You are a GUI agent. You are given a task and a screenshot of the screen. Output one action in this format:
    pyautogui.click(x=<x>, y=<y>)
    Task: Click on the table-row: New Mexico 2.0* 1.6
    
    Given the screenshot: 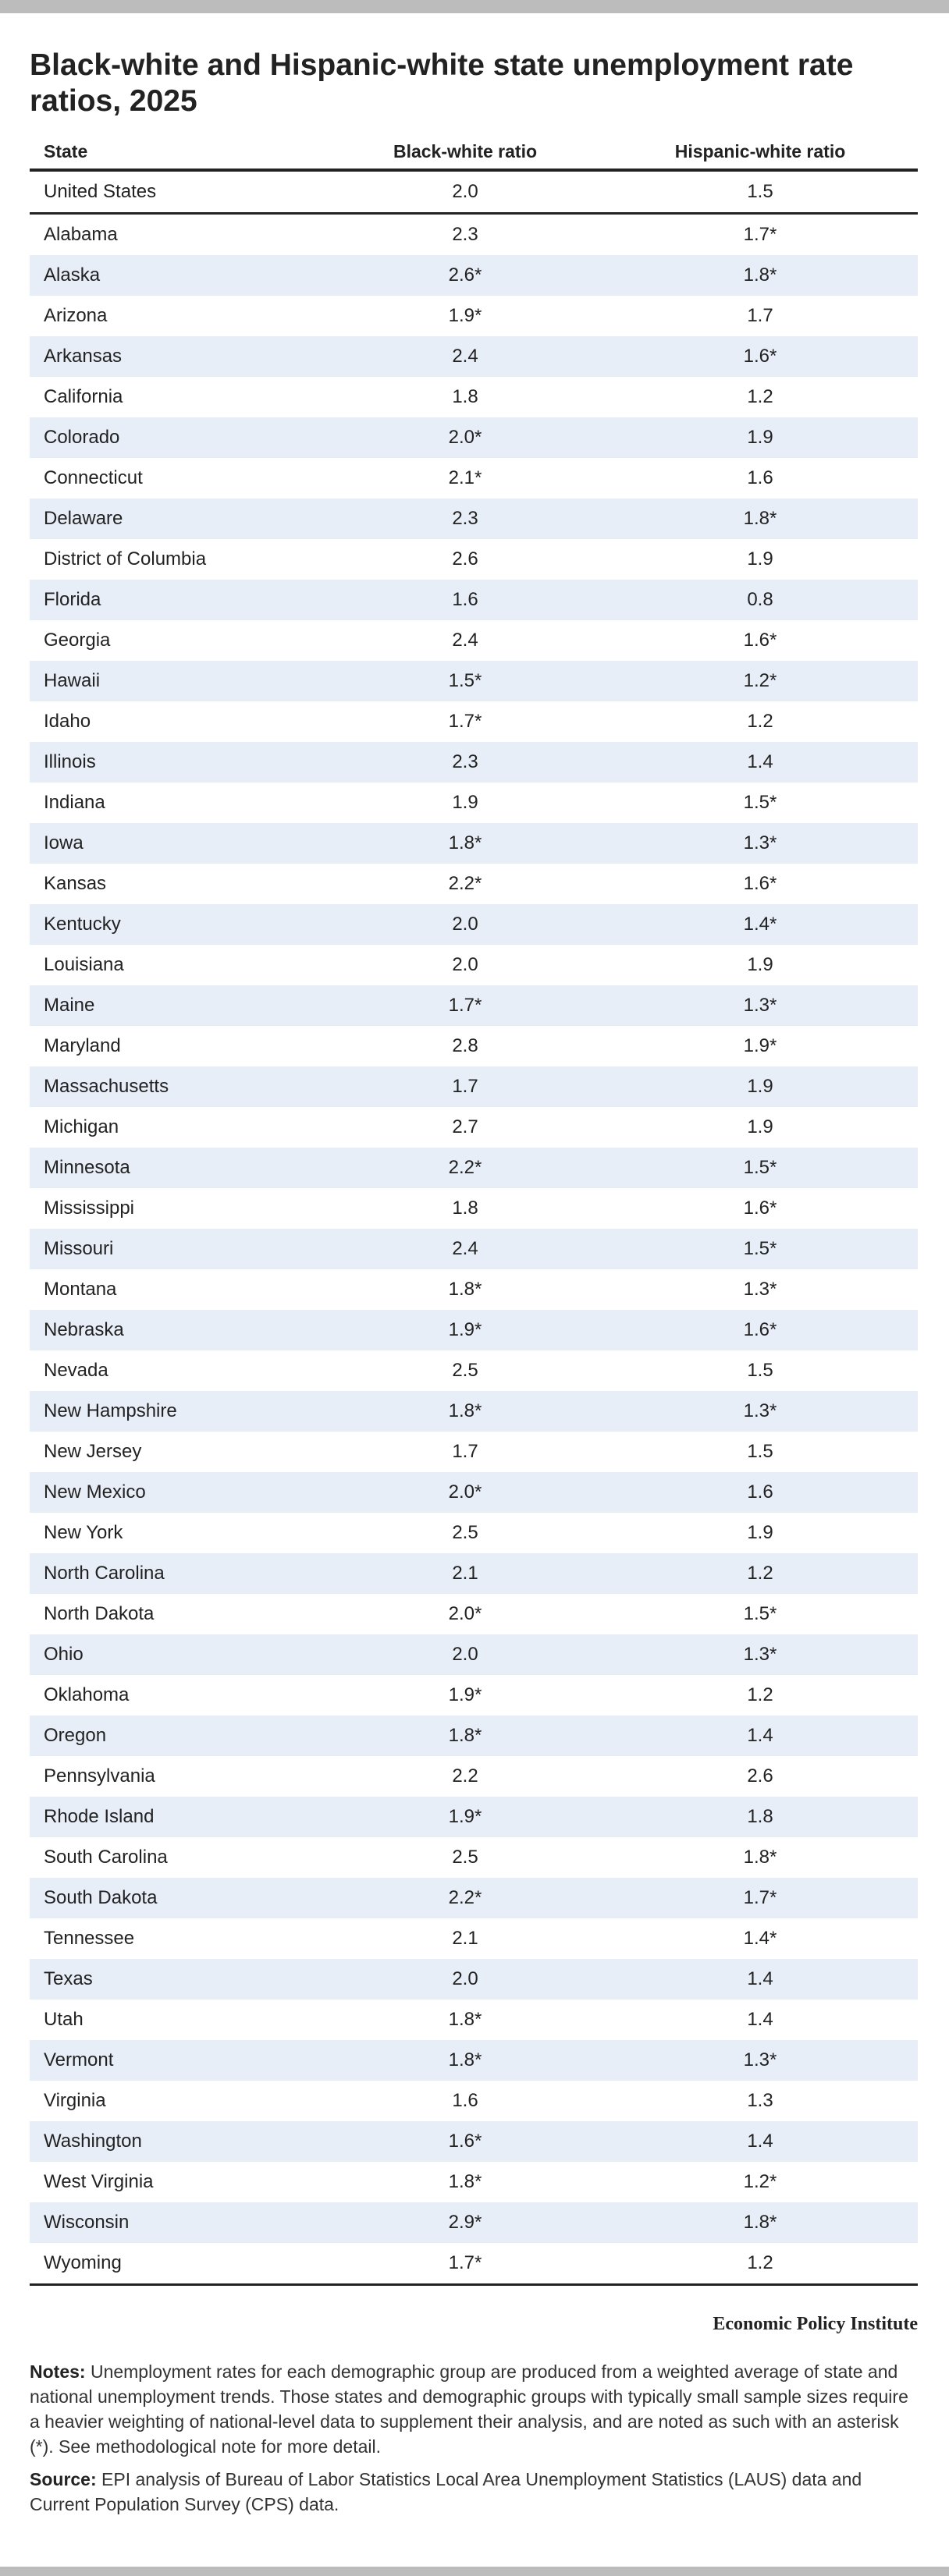 What is the action you would take?
    pyautogui.click(x=474, y=1492)
    